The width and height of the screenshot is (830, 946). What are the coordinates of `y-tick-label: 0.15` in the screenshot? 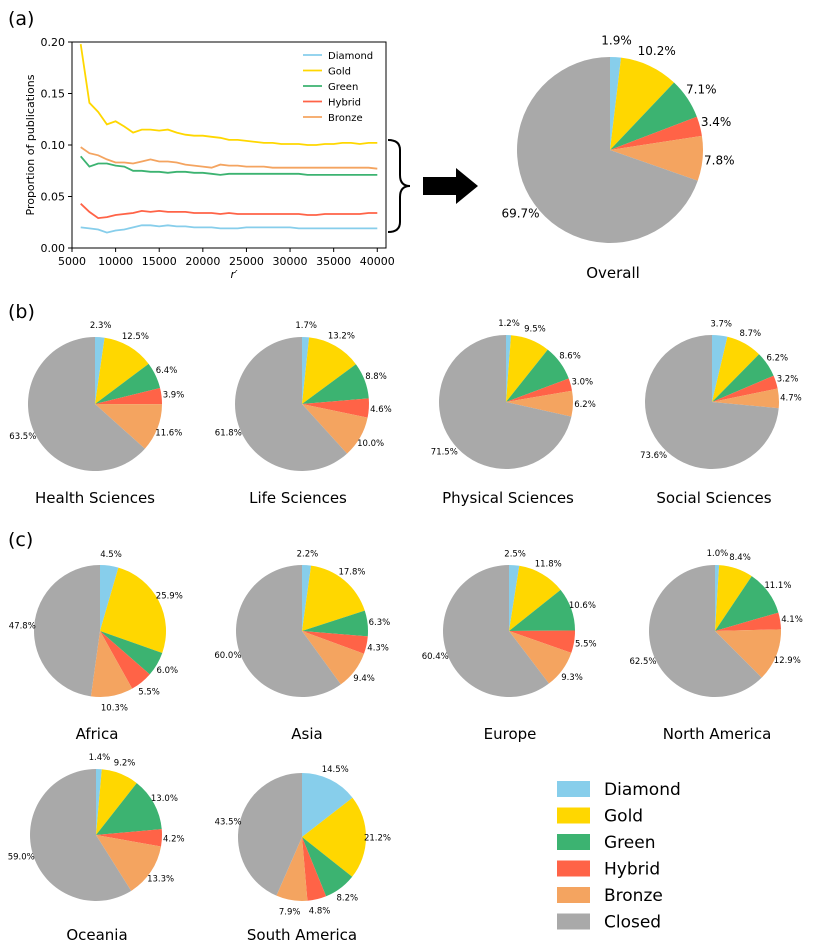 It's located at (53, 94).